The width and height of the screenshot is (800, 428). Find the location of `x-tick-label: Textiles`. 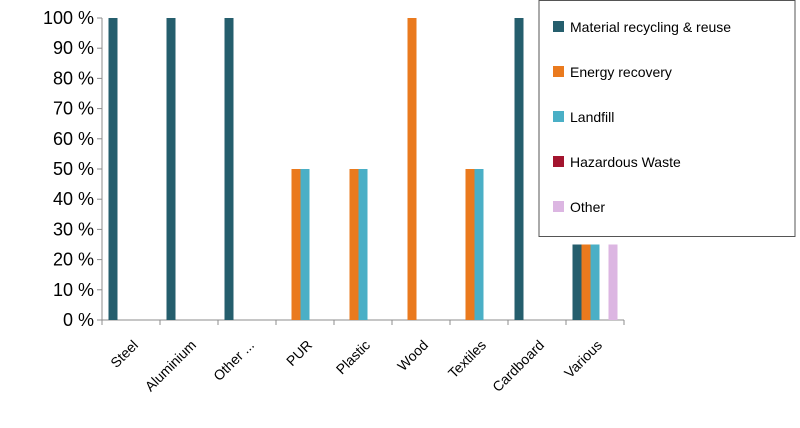

x-tick-label: Textiles is located at coordinates (467, 359).